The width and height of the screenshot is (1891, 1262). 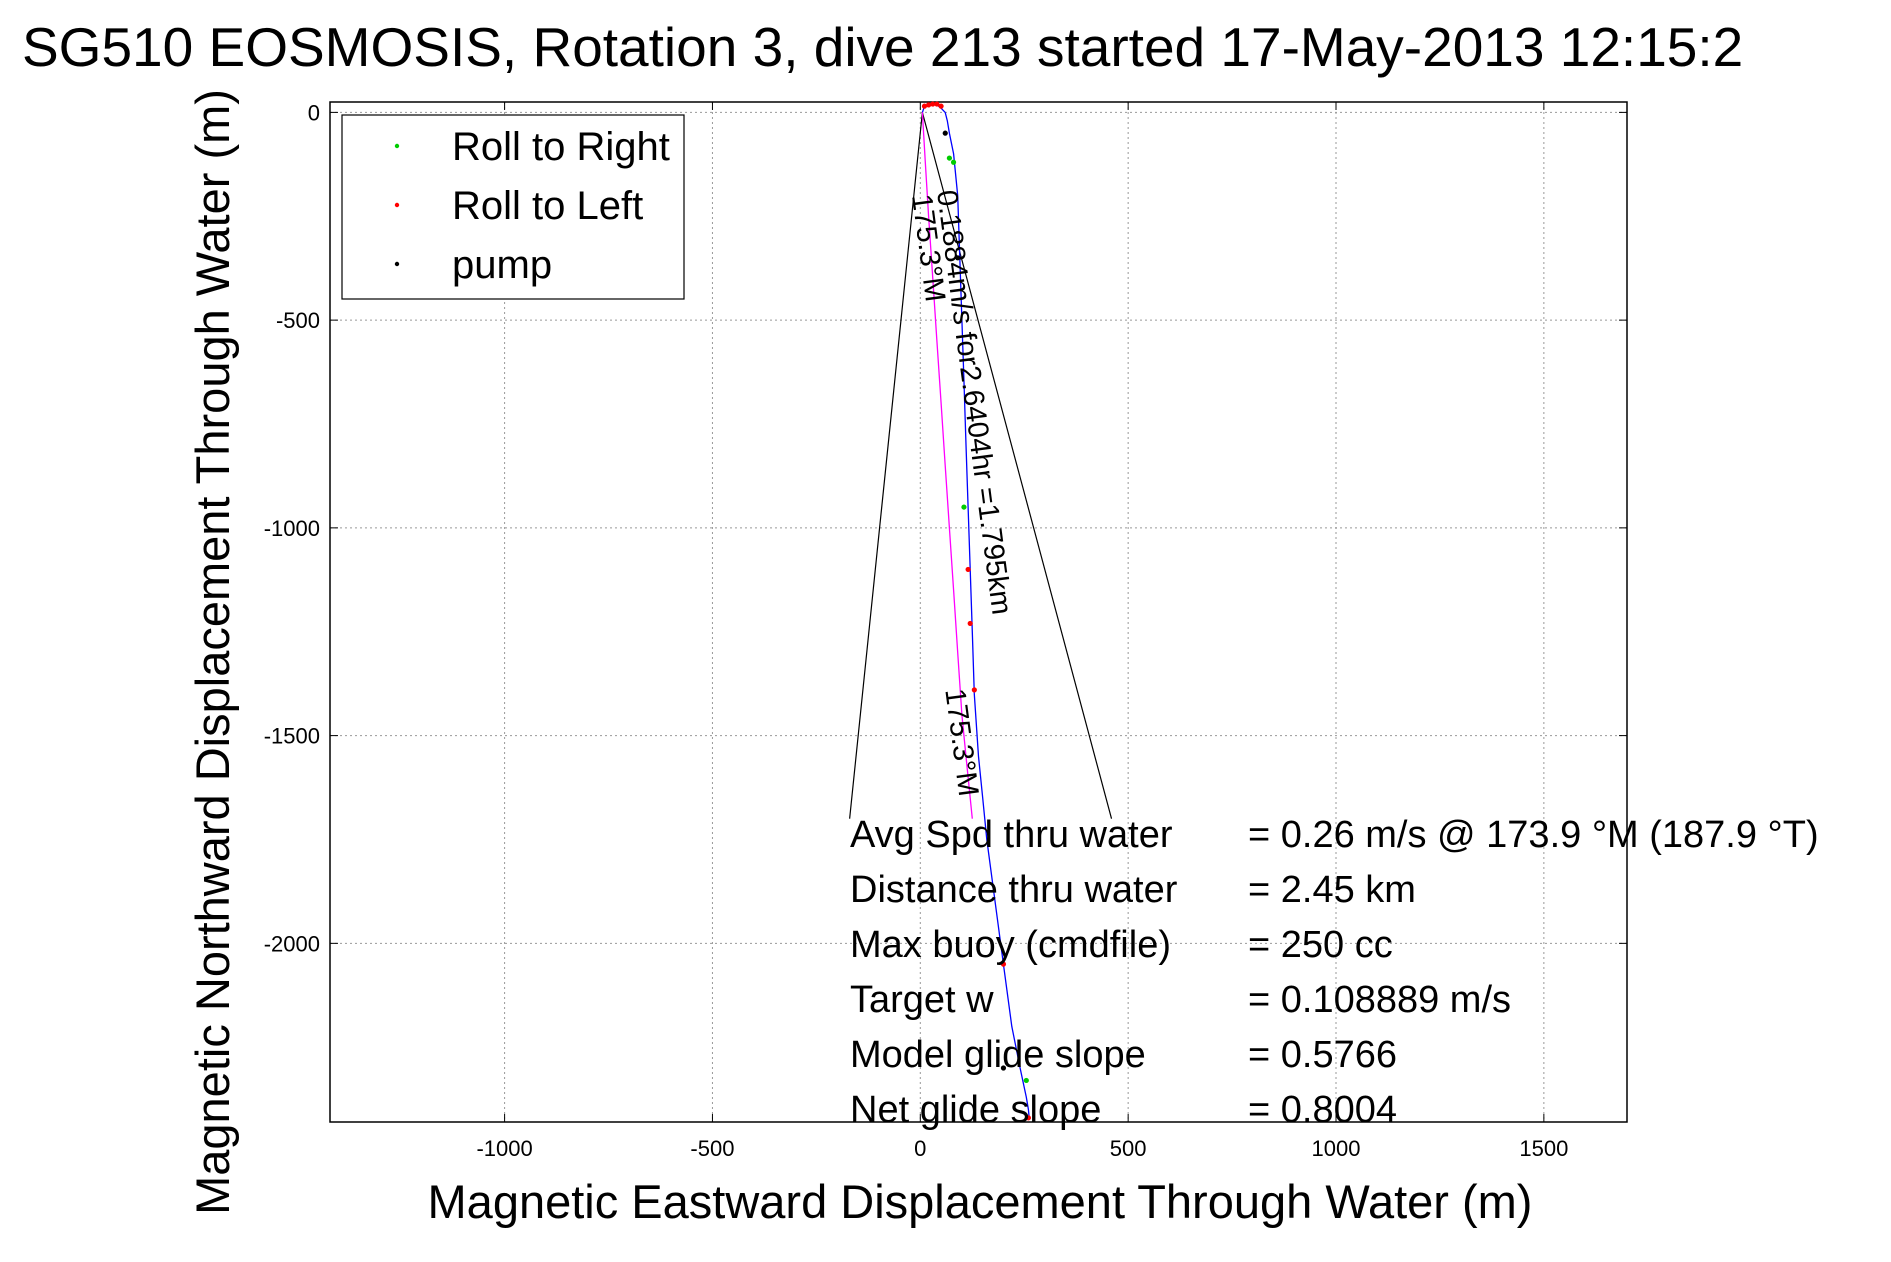 I want to click on x-tick-label: 0, so click(x=920, y=1148).